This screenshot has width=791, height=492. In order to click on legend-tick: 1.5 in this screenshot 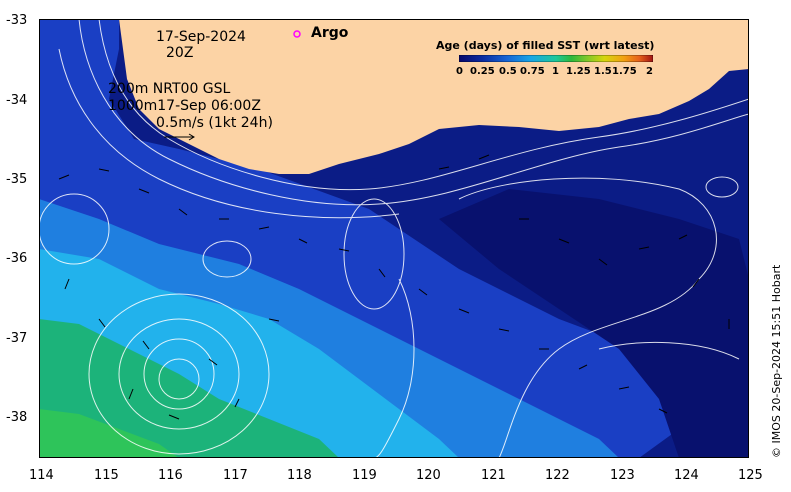, I will do `click(603, 71)`.